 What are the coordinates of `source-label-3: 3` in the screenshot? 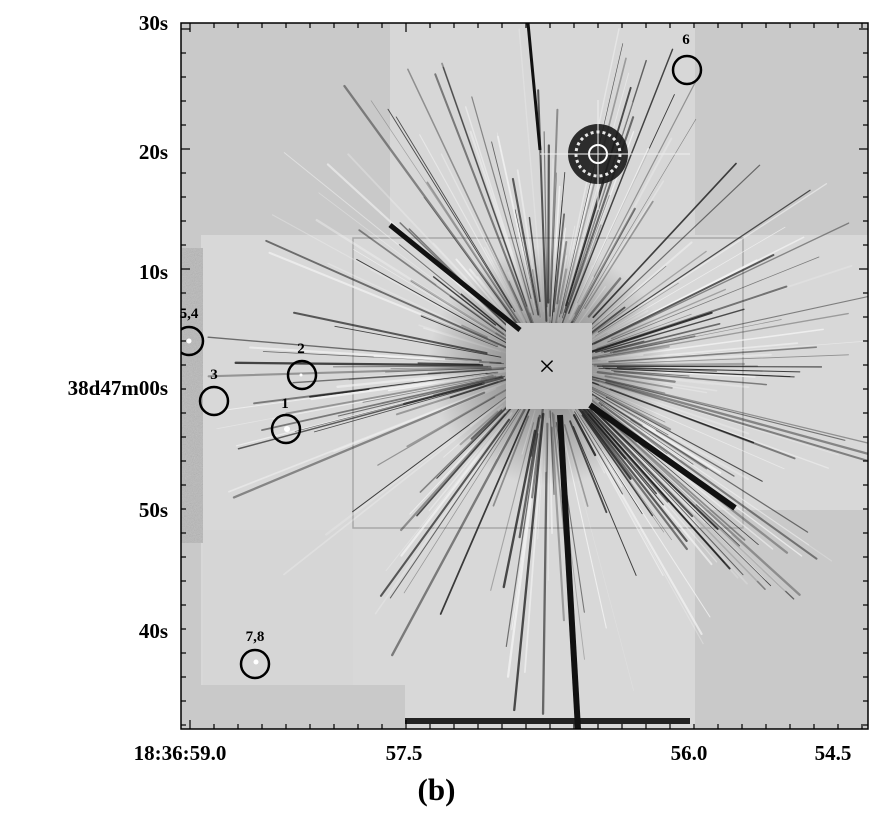 It's located at (214, 375).